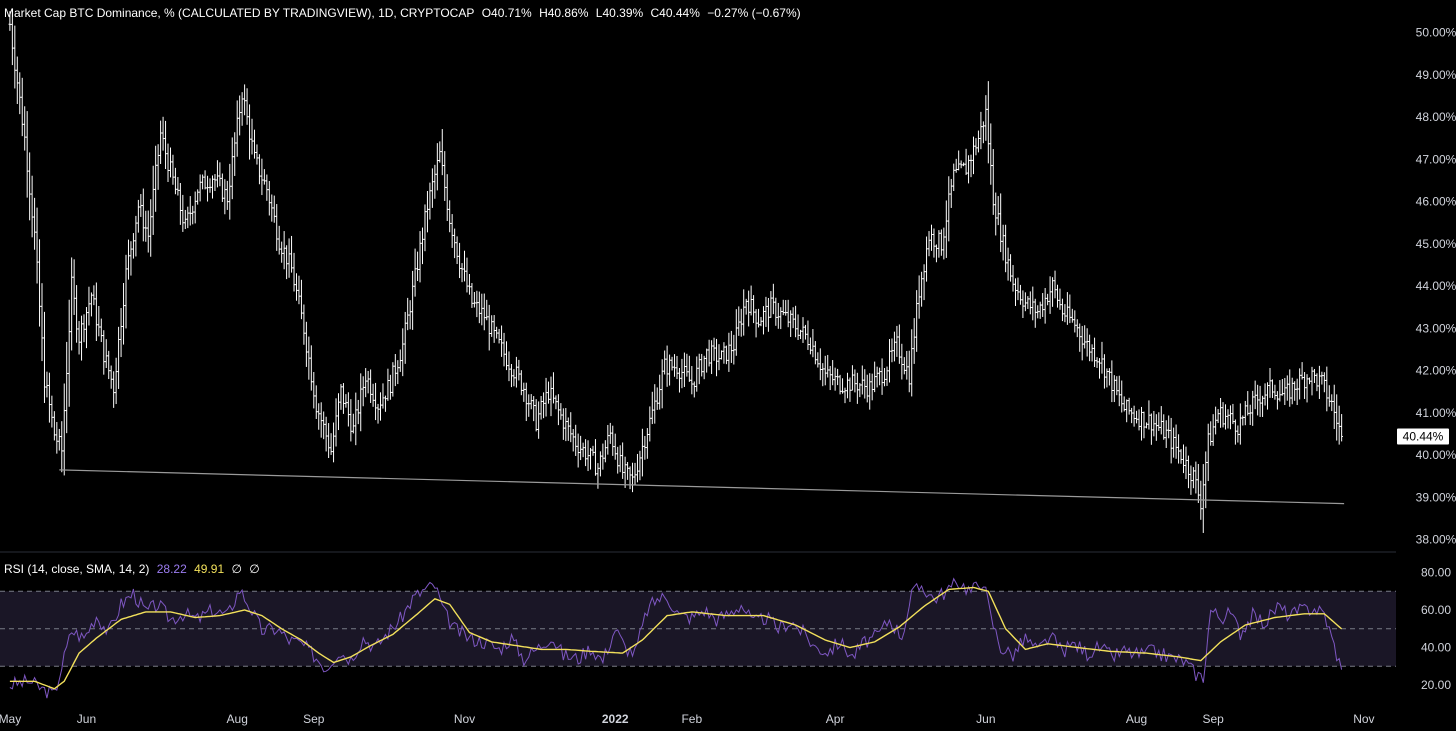 The height and width of the screenshot is (731, 1456). Describe the element at coordinates (687, 719) in the screenshot. I see `time-axis: May Jun Aug Sep Nov 2022 Feb Apr Jun Aug Sep Nov` at that location.